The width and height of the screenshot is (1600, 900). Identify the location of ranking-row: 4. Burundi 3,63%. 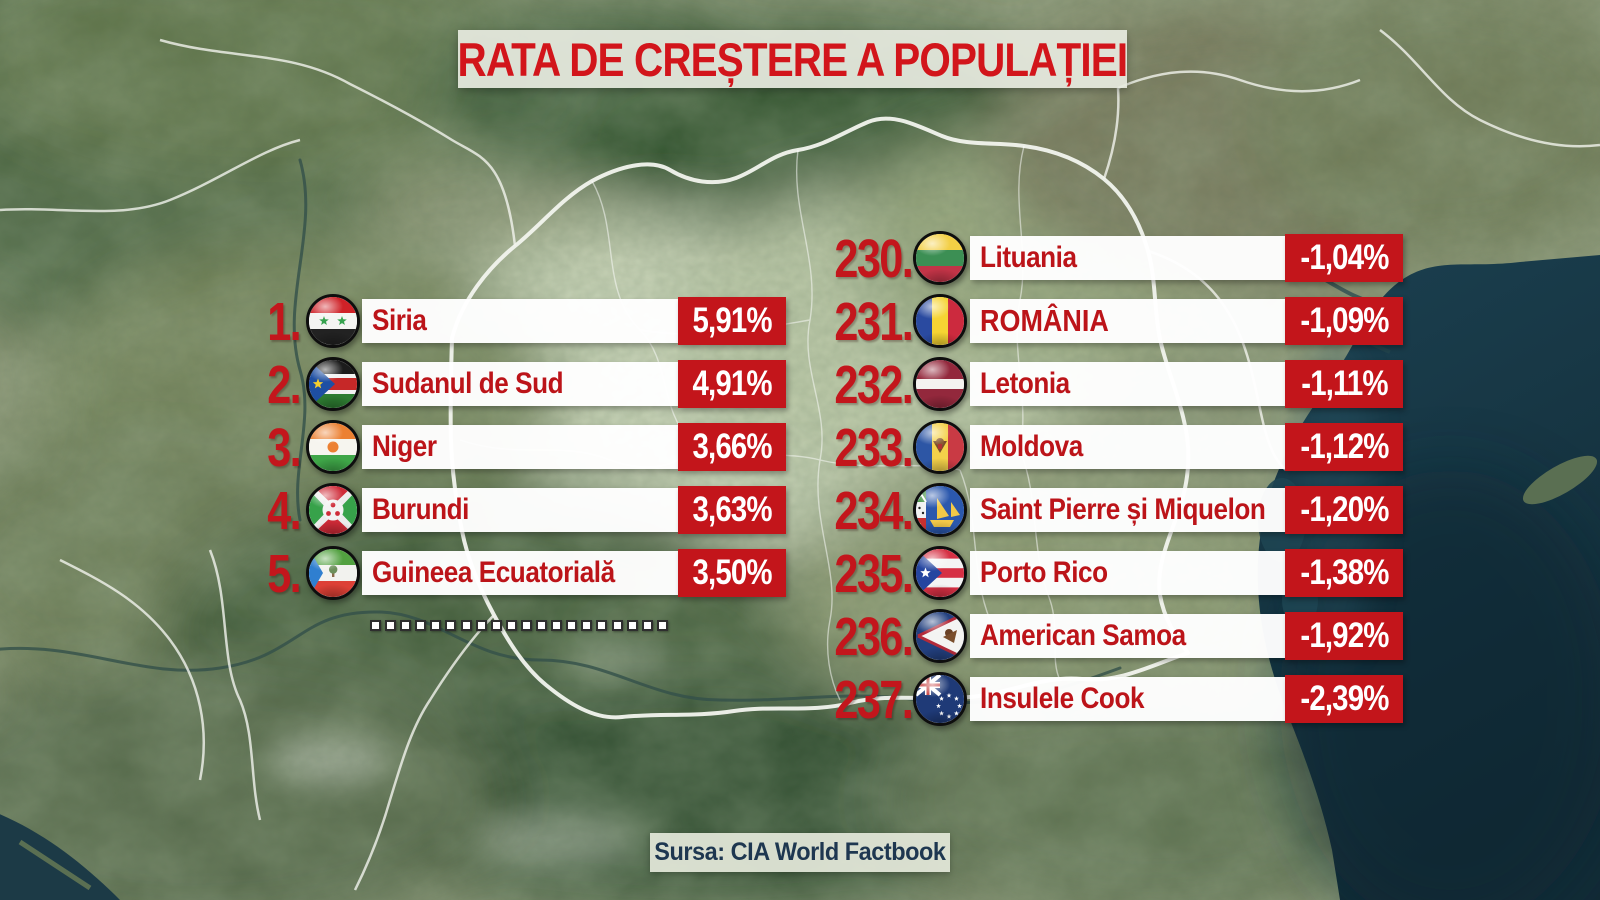
(800, 511).